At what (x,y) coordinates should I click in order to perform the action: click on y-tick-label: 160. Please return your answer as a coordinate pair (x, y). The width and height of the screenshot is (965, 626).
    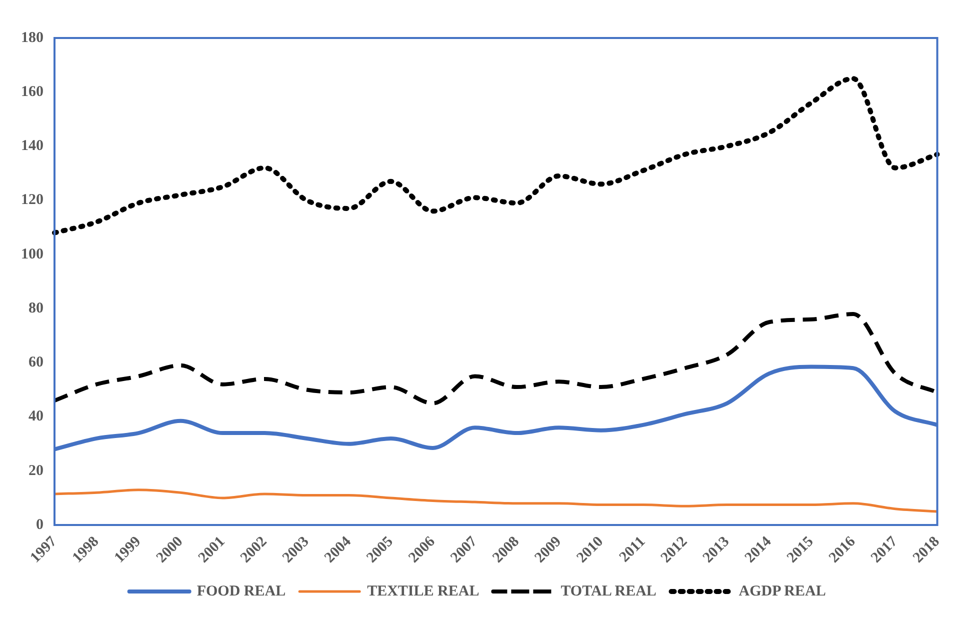
    Looking at the image, I should click on (32, 92).